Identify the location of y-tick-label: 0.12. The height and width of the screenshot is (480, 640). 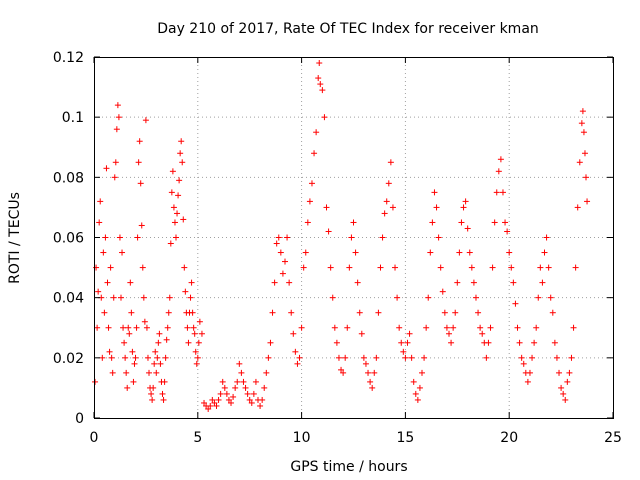
(68, 58).